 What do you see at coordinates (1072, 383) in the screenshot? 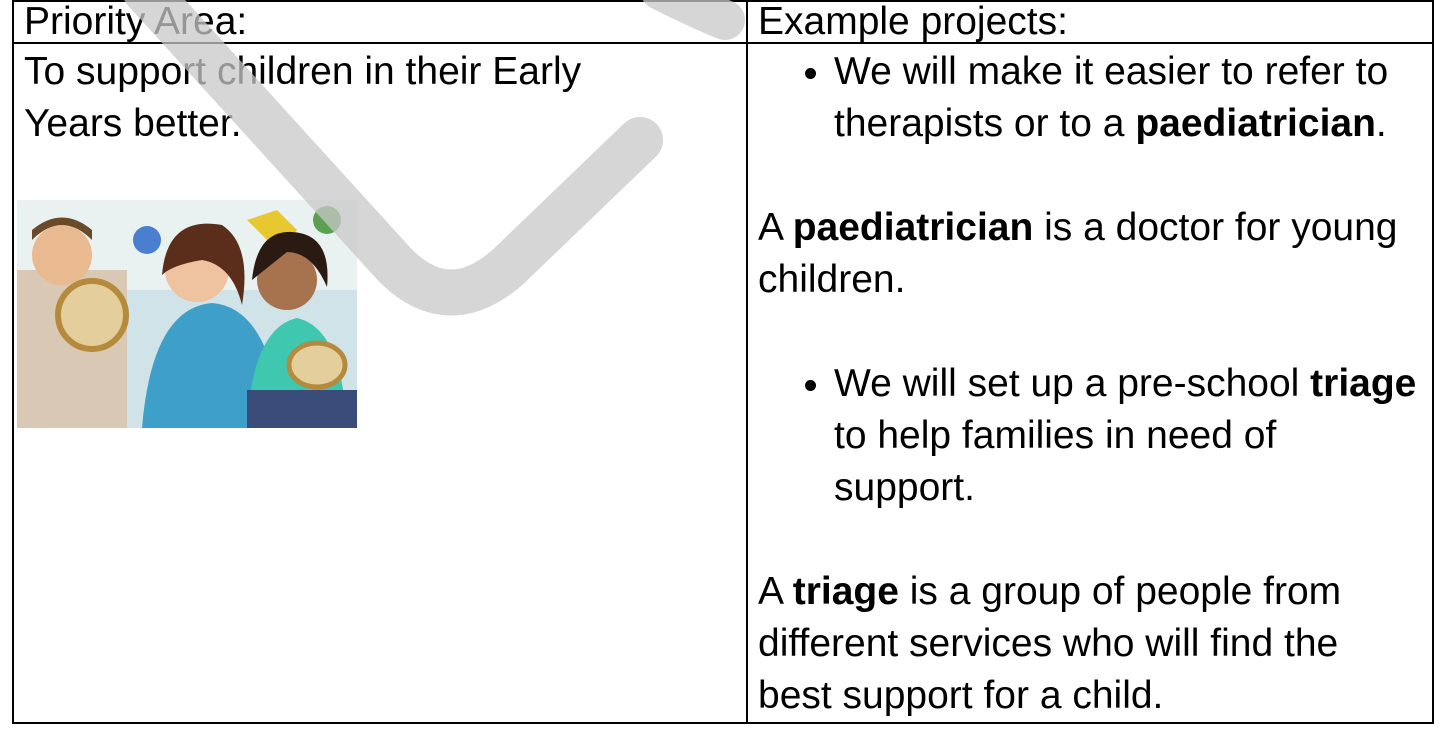
I see `bullet-text: We will set up a pre-school` at bounding box center [1072, 383].